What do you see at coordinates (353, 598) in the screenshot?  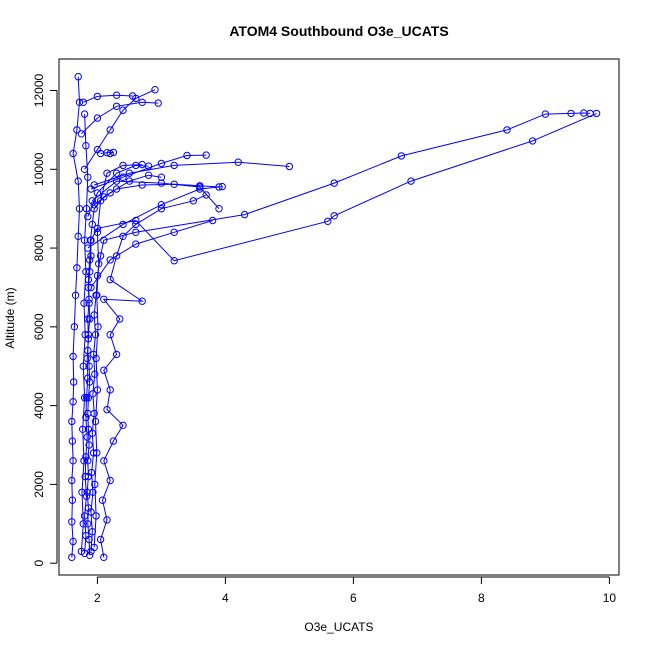 I see `x-tick-label: 6` at bounding box center [353, 598].